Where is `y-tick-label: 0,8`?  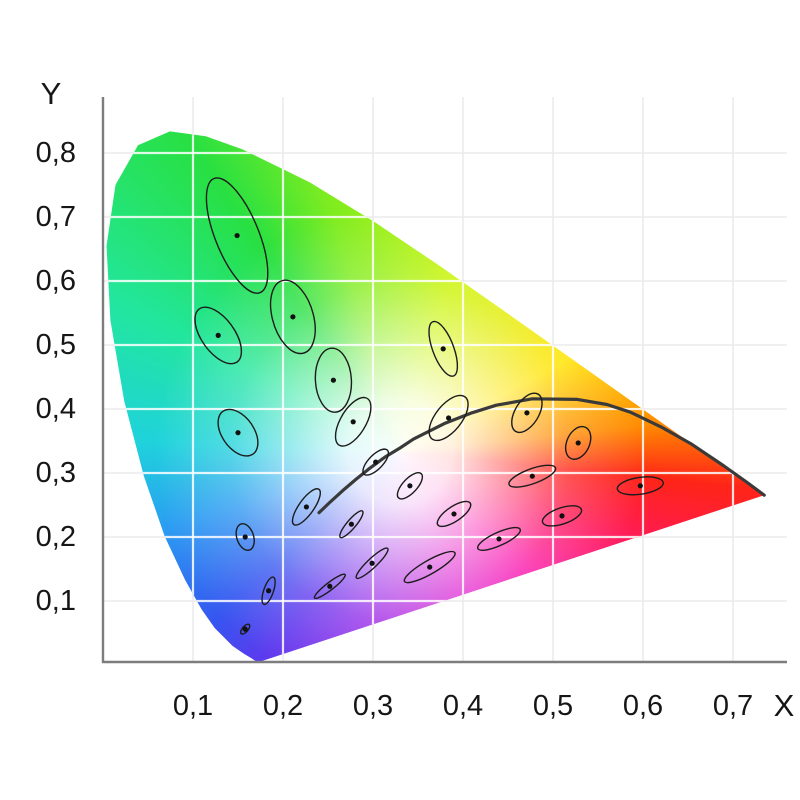
y-tick-label: 0,8 is located at coordinates (55, 153).